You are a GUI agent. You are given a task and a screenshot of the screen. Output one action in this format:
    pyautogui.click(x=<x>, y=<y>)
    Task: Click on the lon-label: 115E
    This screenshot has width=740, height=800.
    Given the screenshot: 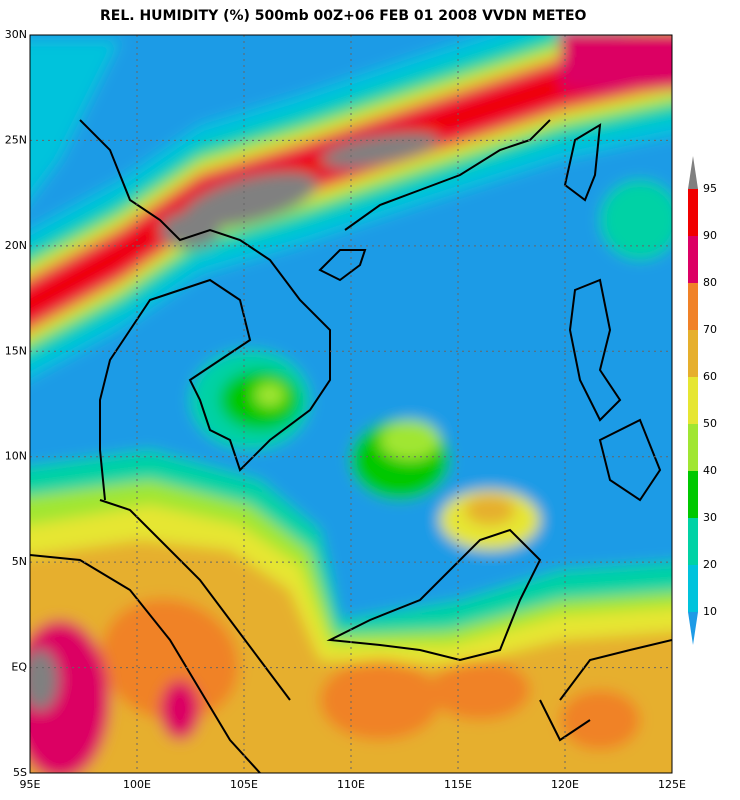 What is the action you would take?
    pyautogui.click(x=458, y=784)
    